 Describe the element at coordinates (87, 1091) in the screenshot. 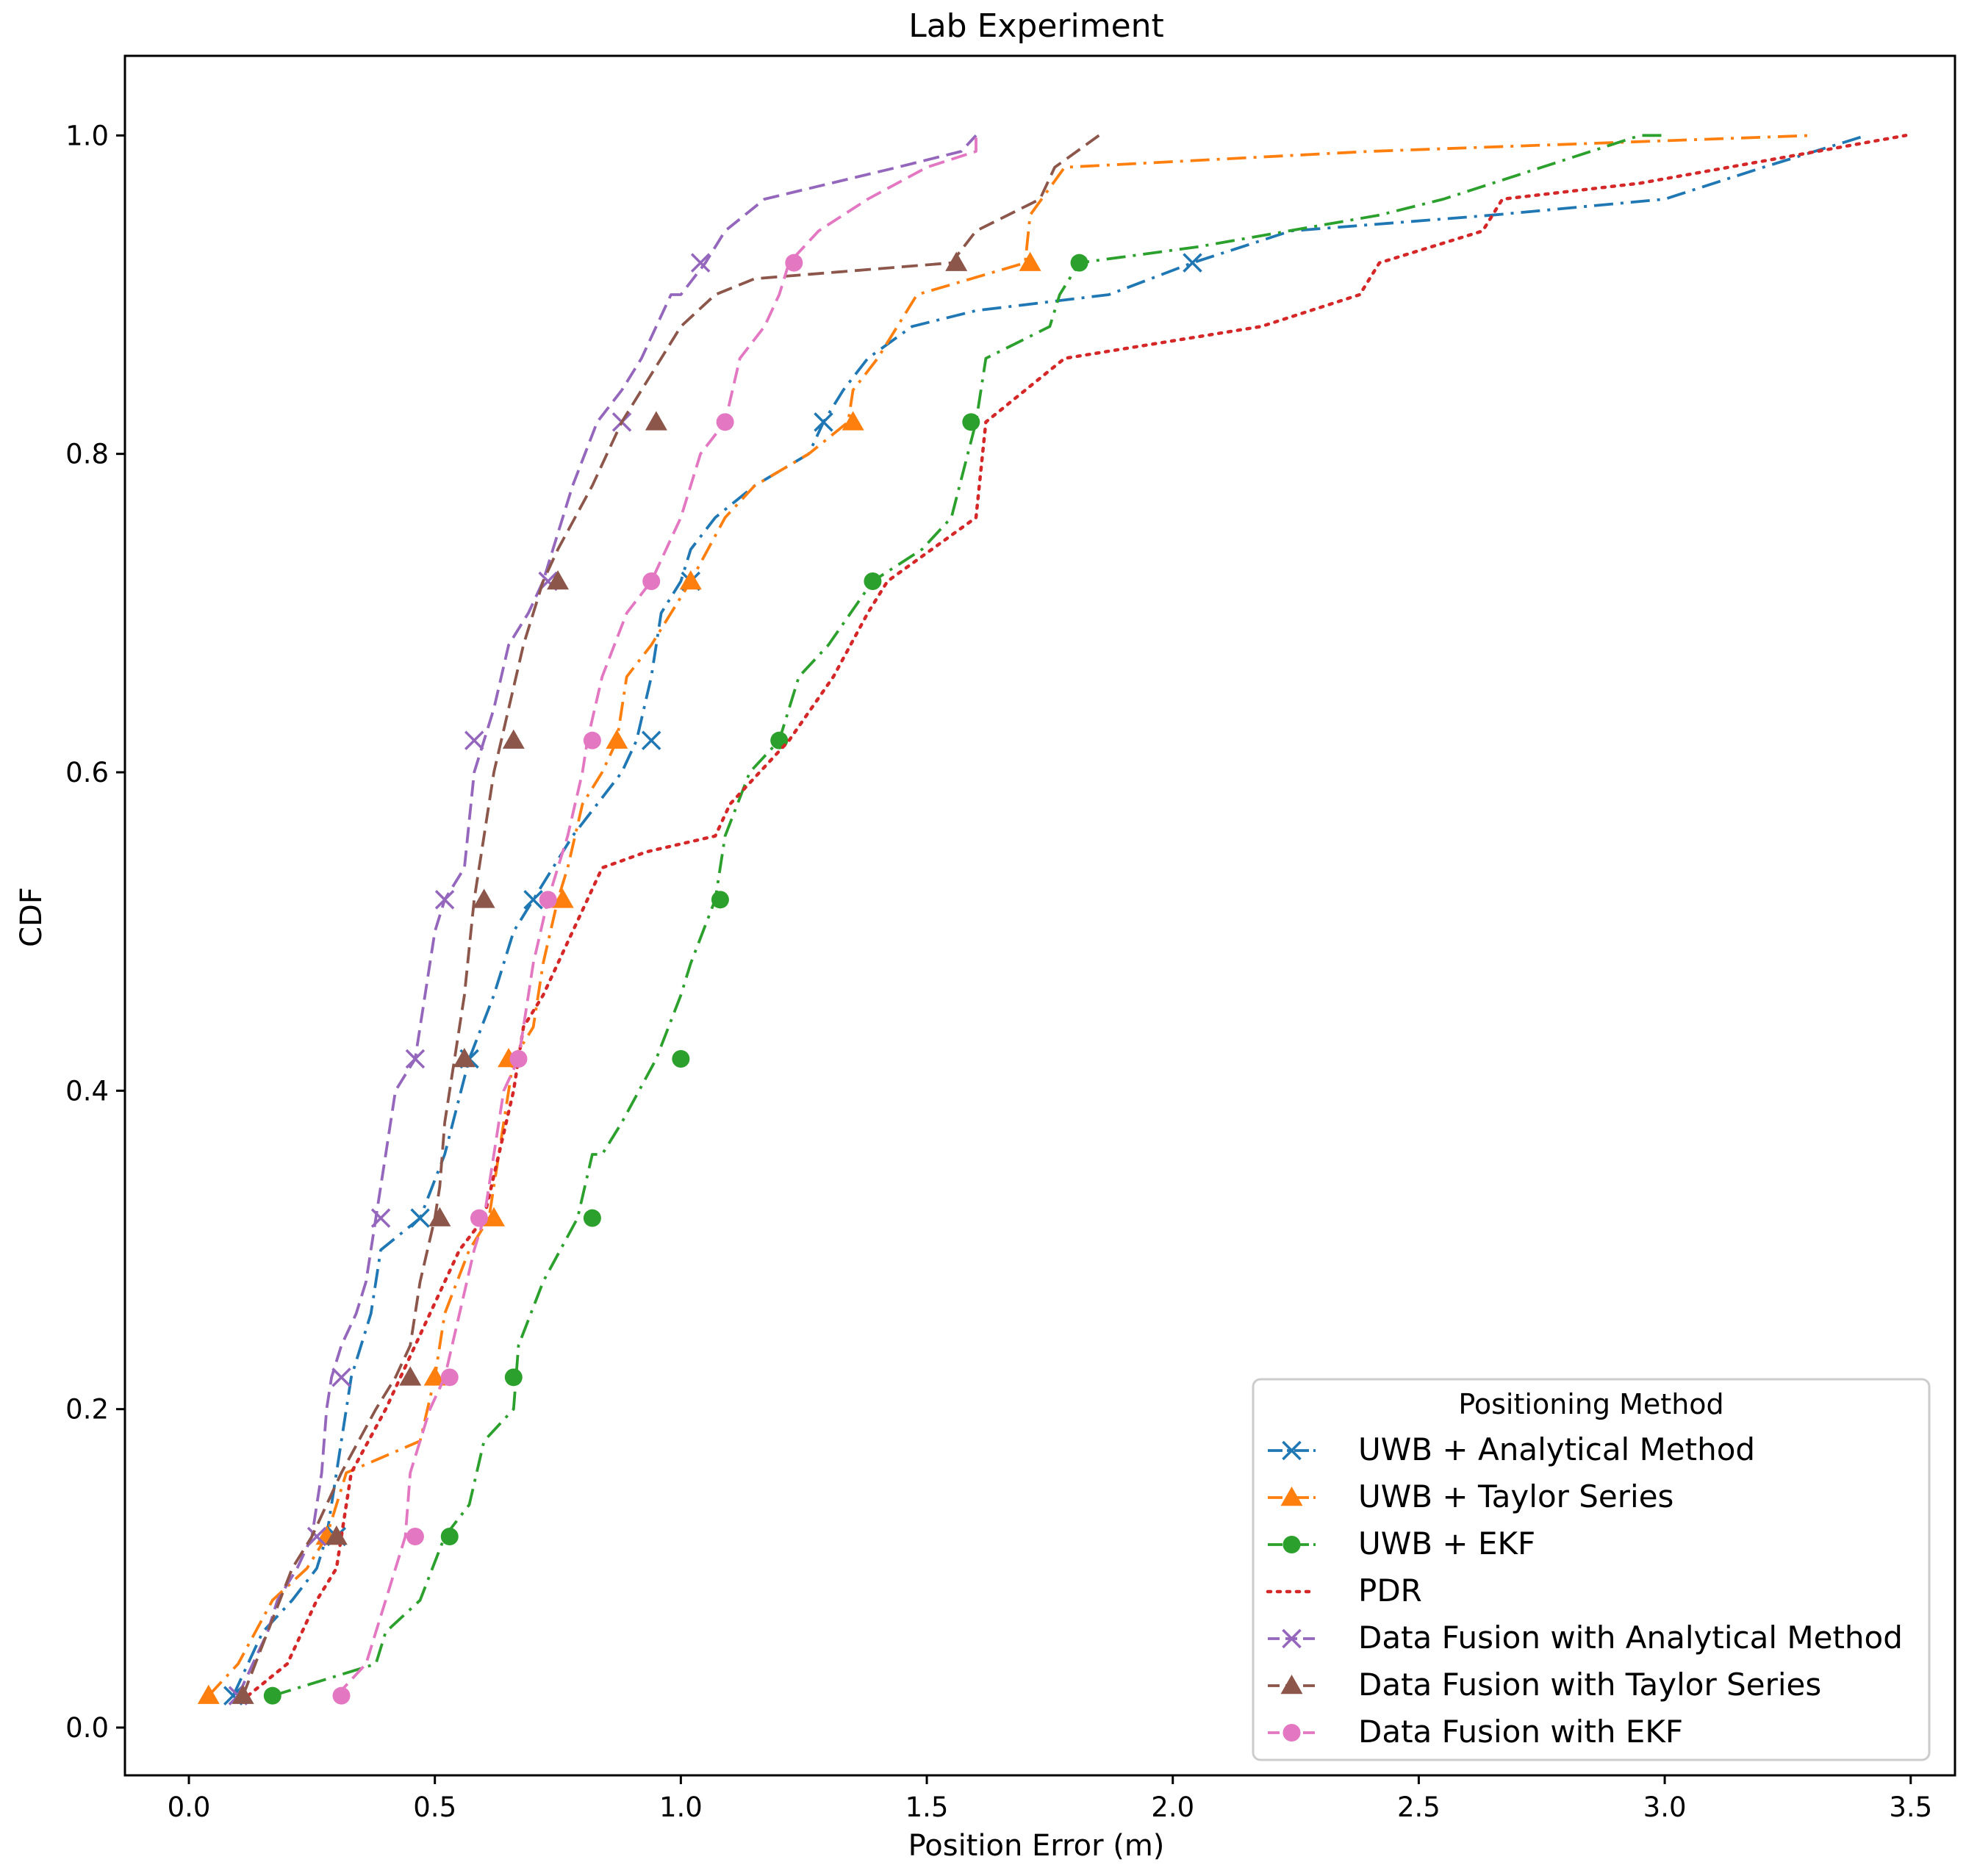

I see `y-tick-label: 0.4` at that location.